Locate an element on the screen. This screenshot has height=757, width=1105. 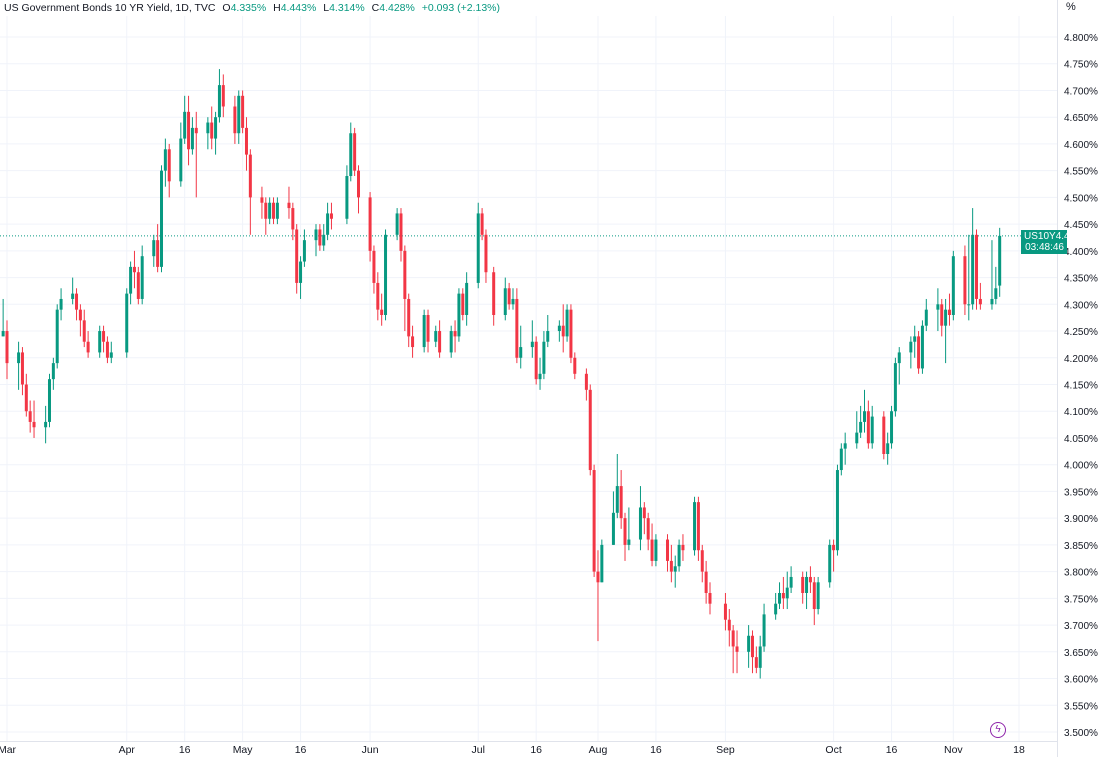
symbol-title: US Government Bonds 10 YR Yield, 1D, TVC is located at coordinates (110, 8).